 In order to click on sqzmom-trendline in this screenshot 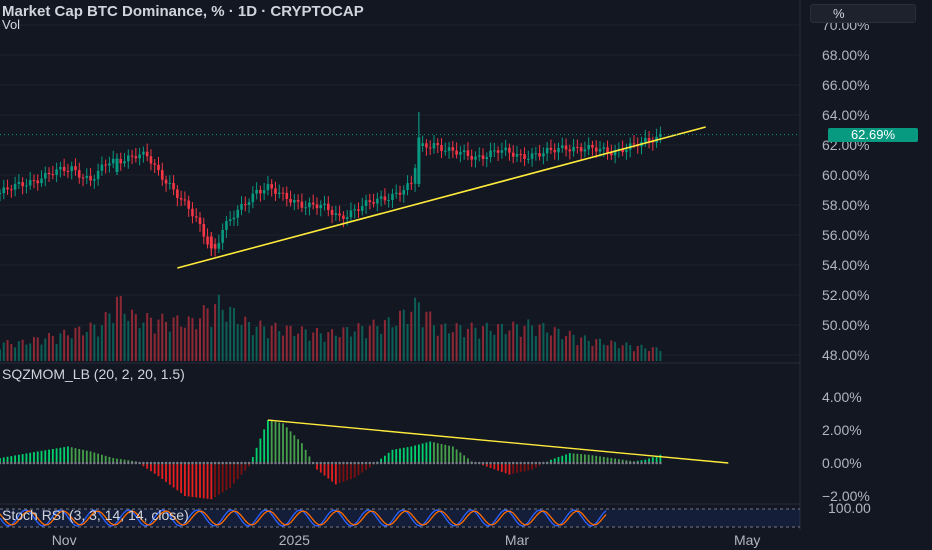, I will do `click(498, 441)`.